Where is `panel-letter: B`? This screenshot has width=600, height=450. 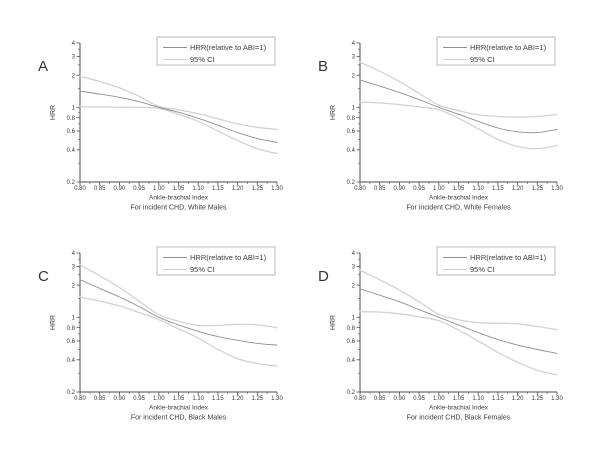 panel-letter: B is located at coordinates (323, 66).